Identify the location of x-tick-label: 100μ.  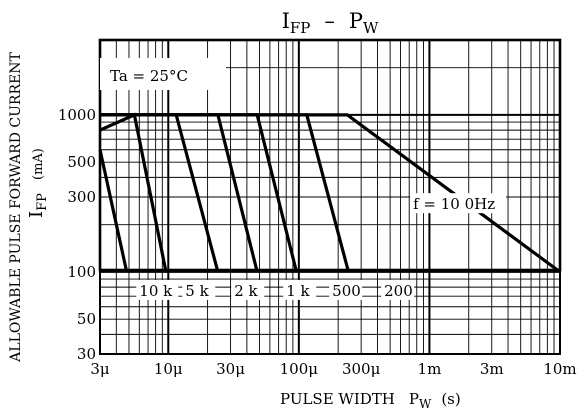
(299, 369).